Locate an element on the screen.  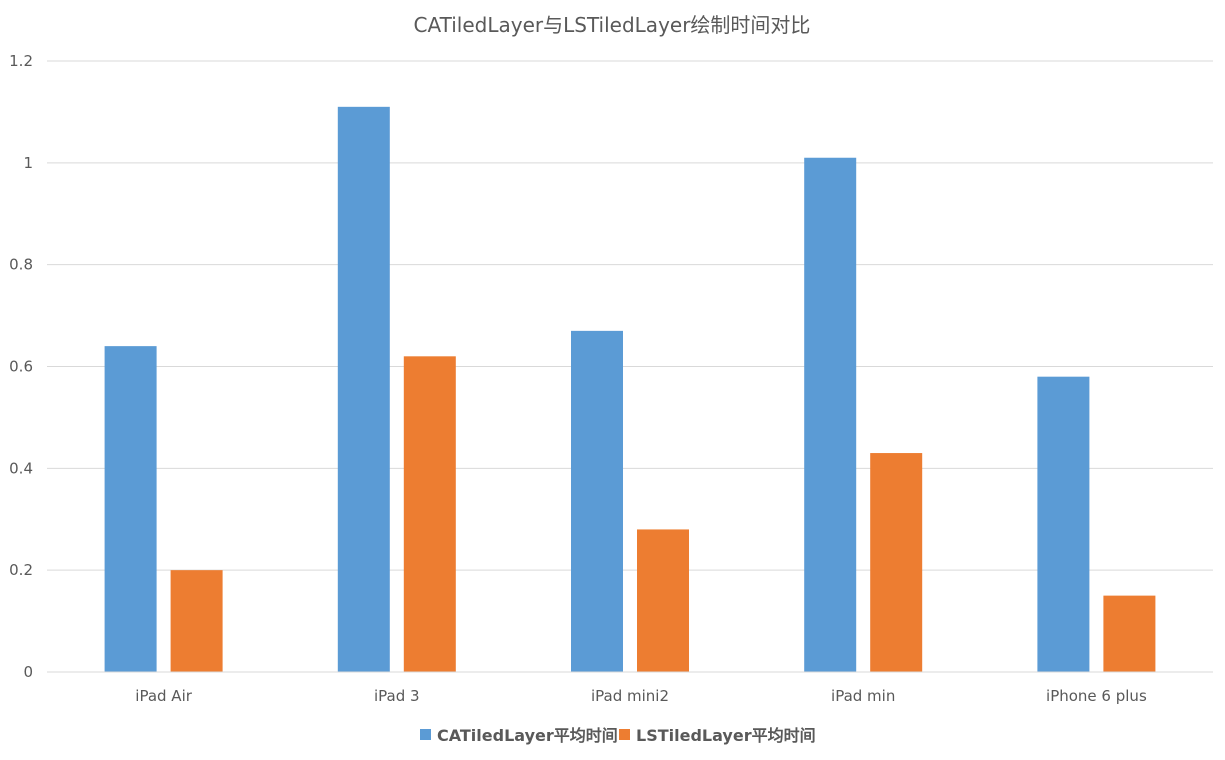
x-tick-label: iPad min is located at coordinates (863, 696).